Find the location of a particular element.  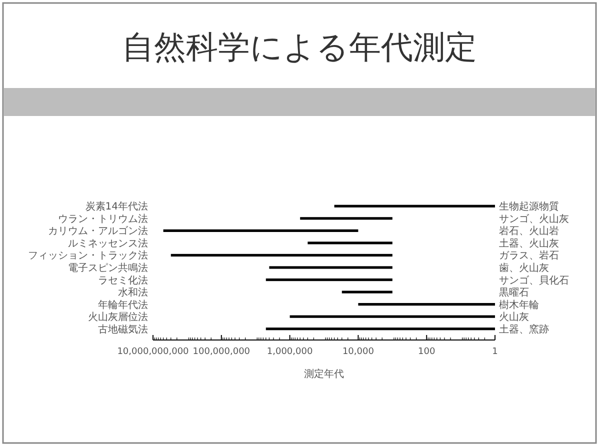

x-tick-label: 1 is located at coordinates (495, 352).